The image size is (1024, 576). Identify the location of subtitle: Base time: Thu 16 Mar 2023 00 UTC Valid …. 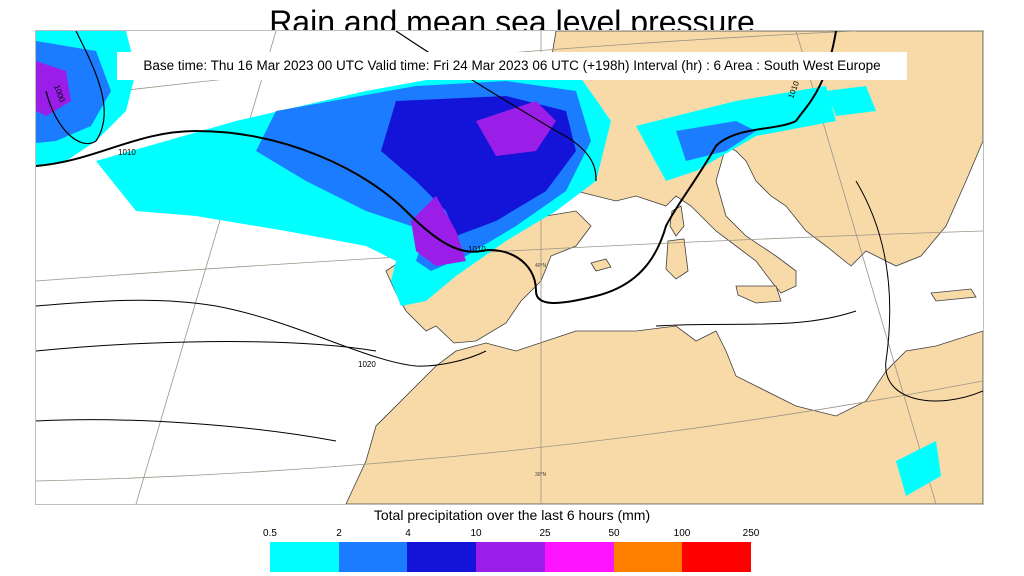
(512, 65).